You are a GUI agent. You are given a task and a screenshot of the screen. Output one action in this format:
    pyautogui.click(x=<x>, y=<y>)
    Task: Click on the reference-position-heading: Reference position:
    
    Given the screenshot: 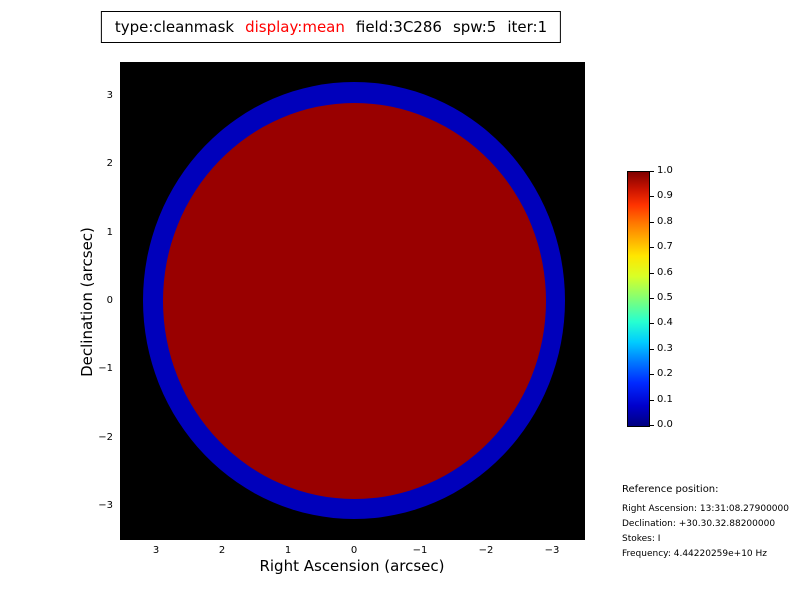 What is the action you would take?
    pyautogui.click(x=670, y=489)
    